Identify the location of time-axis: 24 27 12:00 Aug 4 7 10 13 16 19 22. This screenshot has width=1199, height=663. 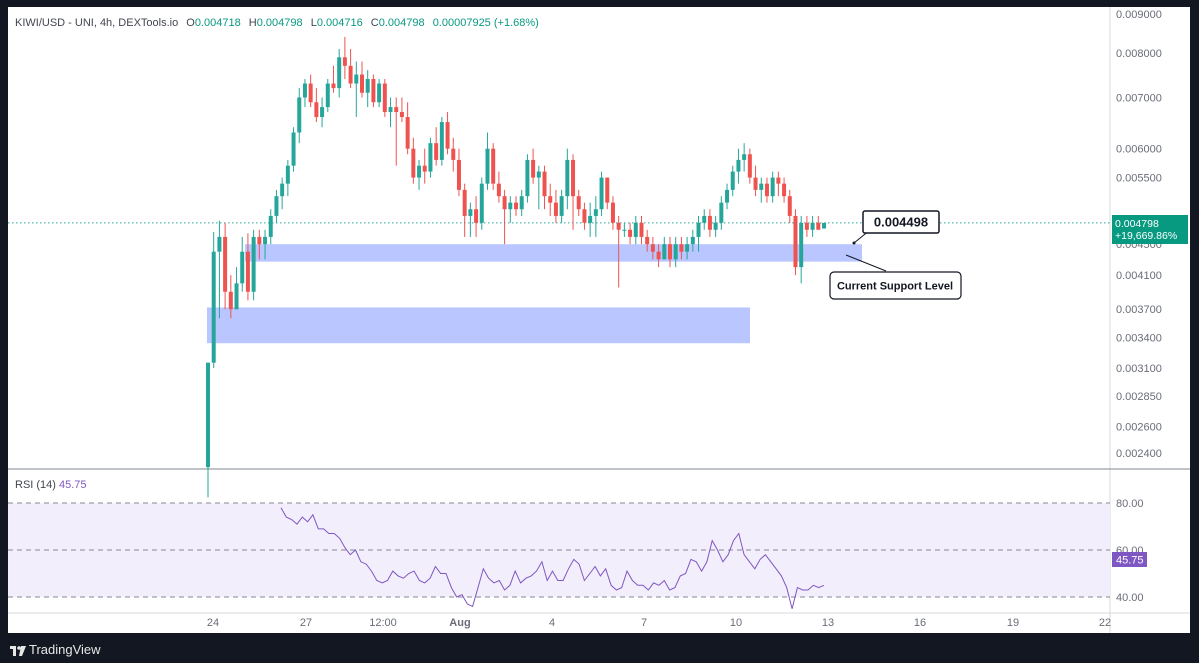
(659, 623).